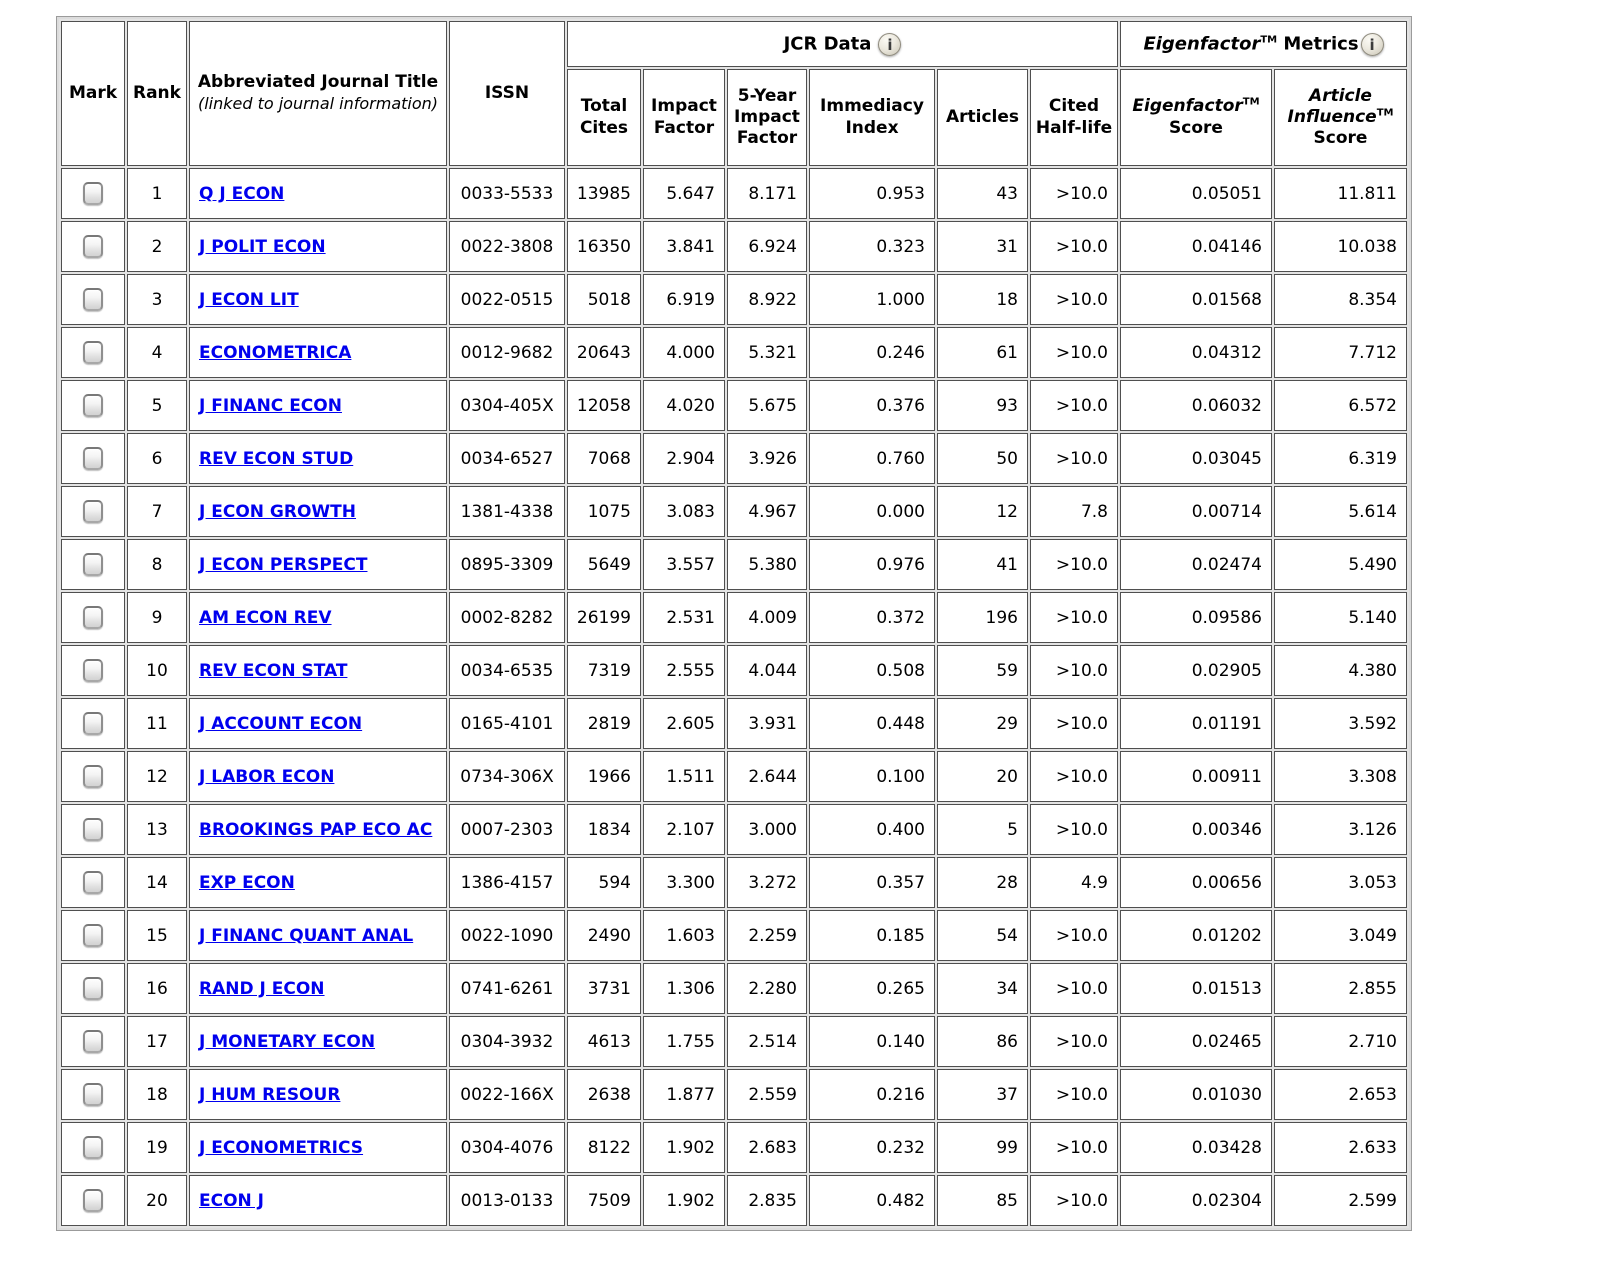 Image resolution: width=1600 pixels, height=1267 pixels. Describe the element at coordinates (507, 1147) in the screenshot. I see `issn-cell: 0304-4076` at that location.